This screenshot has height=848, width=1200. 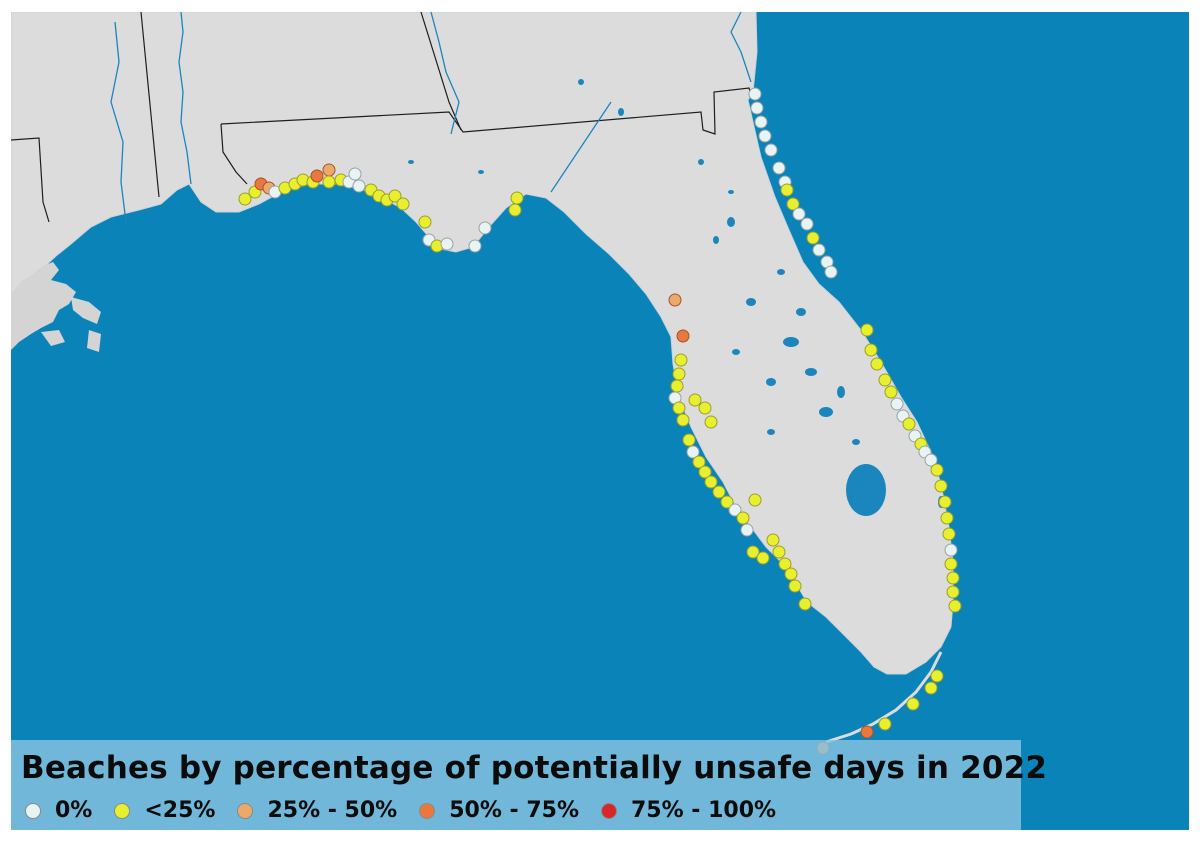 What do you see at coordinates (74, 810) in the screenshot?
I see `legend-label: 0%` at bounding box center [74, 810].